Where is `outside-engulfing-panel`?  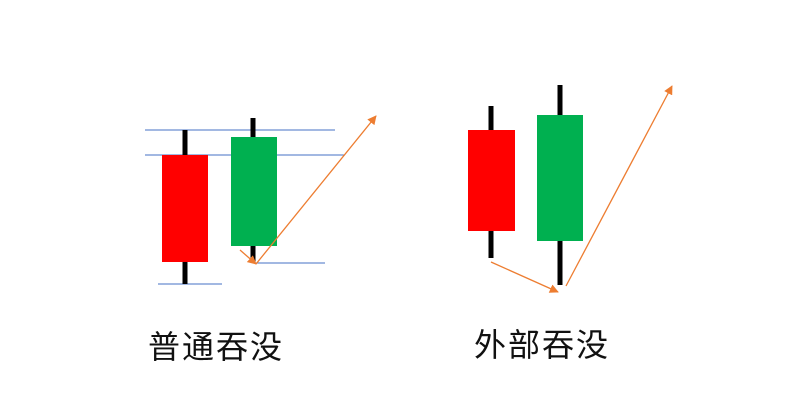 outside-engulfing-panel is located at coordinates (570, 189).